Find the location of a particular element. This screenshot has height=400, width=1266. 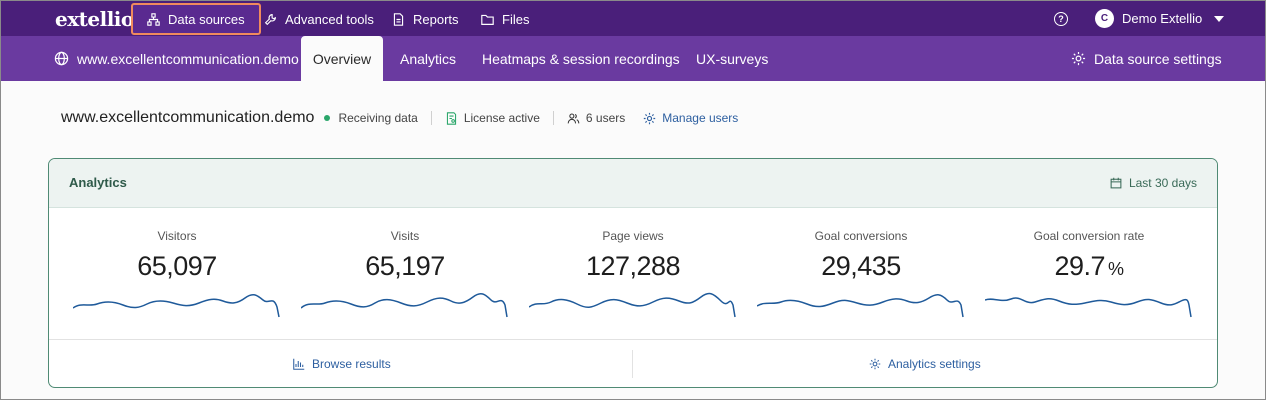

date-range-selector: Last 30 days is located at coordinates (1153, 183).